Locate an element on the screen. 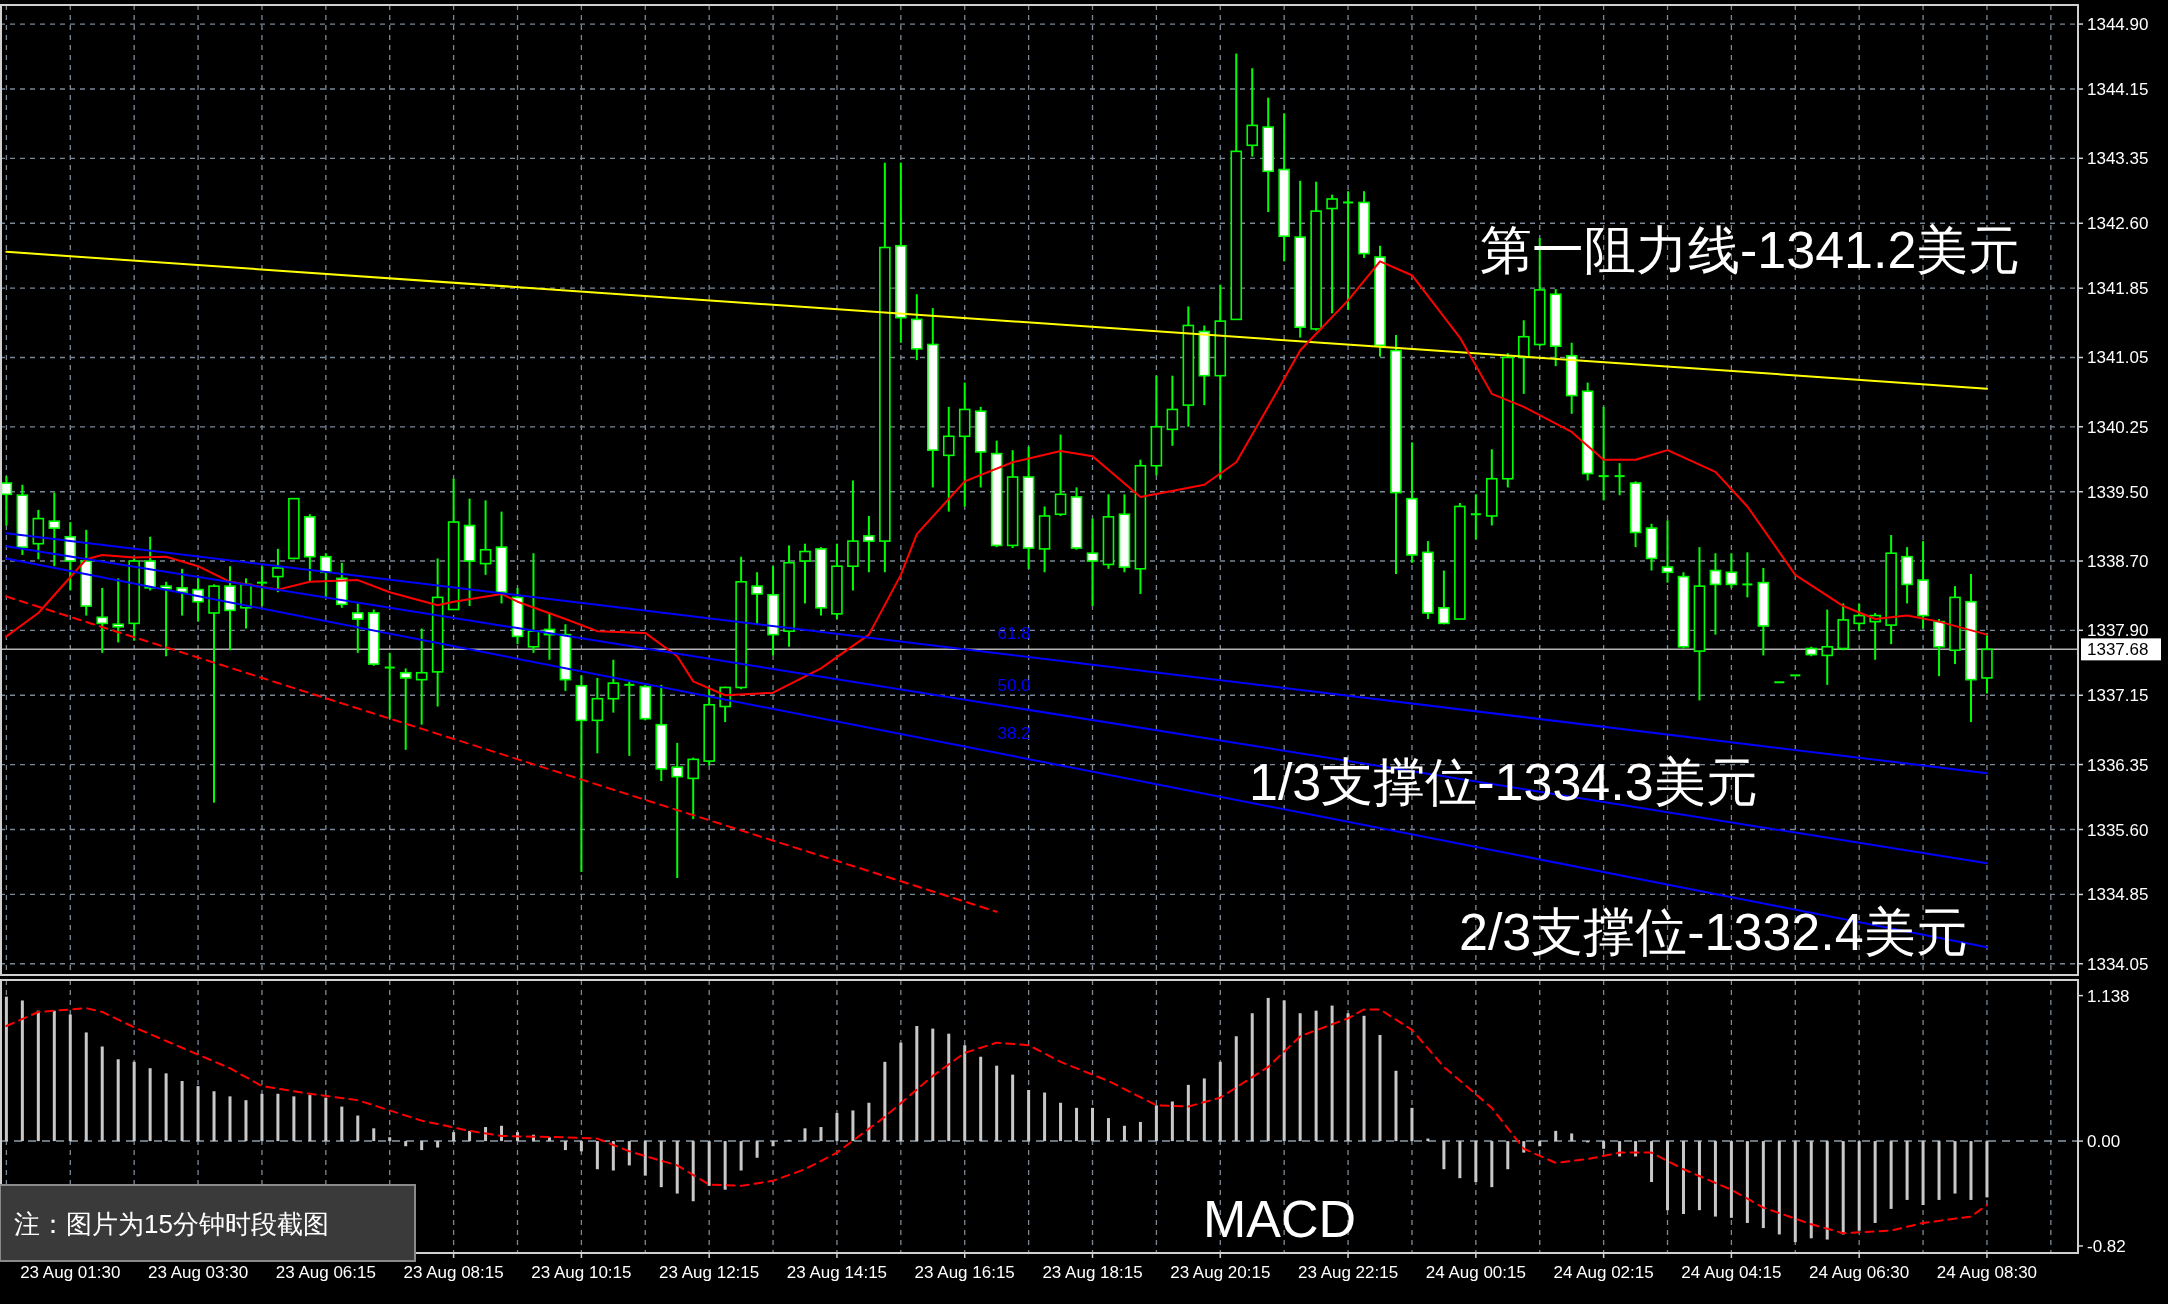 The height and width of the screenshot is (1304, 2168). x-tick-label: 23 Aug 01:30 is located at coordinates (70, 1272).